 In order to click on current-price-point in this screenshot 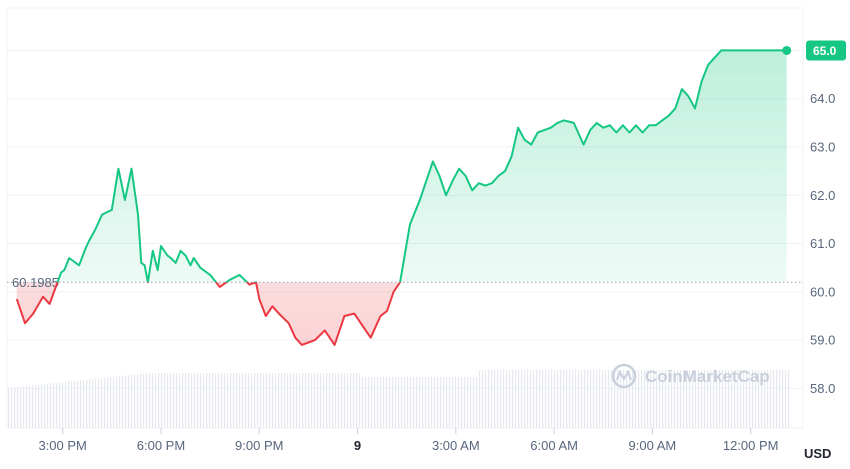, I will do `click(787, 50)`.